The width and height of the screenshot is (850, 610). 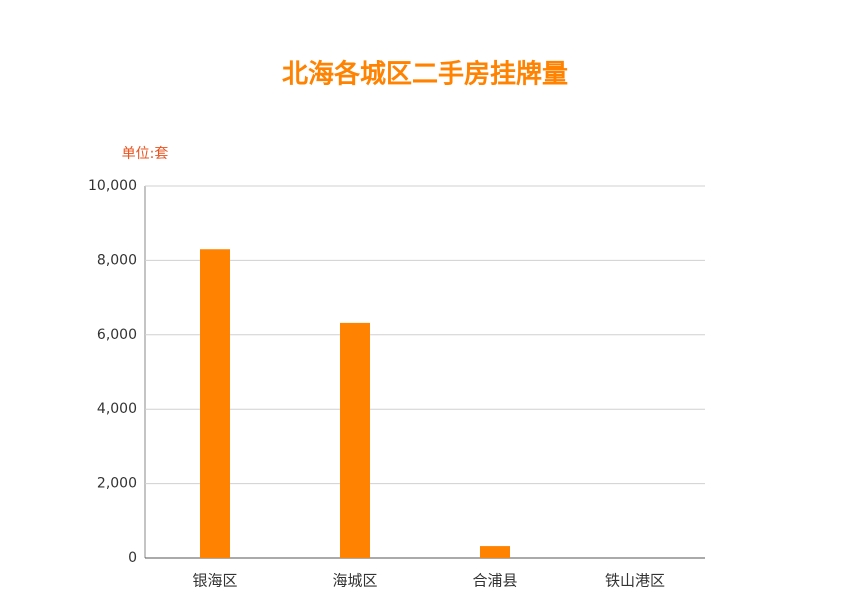 What do you see at coordinates (117, 335) in the screenshot?
I see `y-tick-label: 6,000` at bounding box center [117, 335].